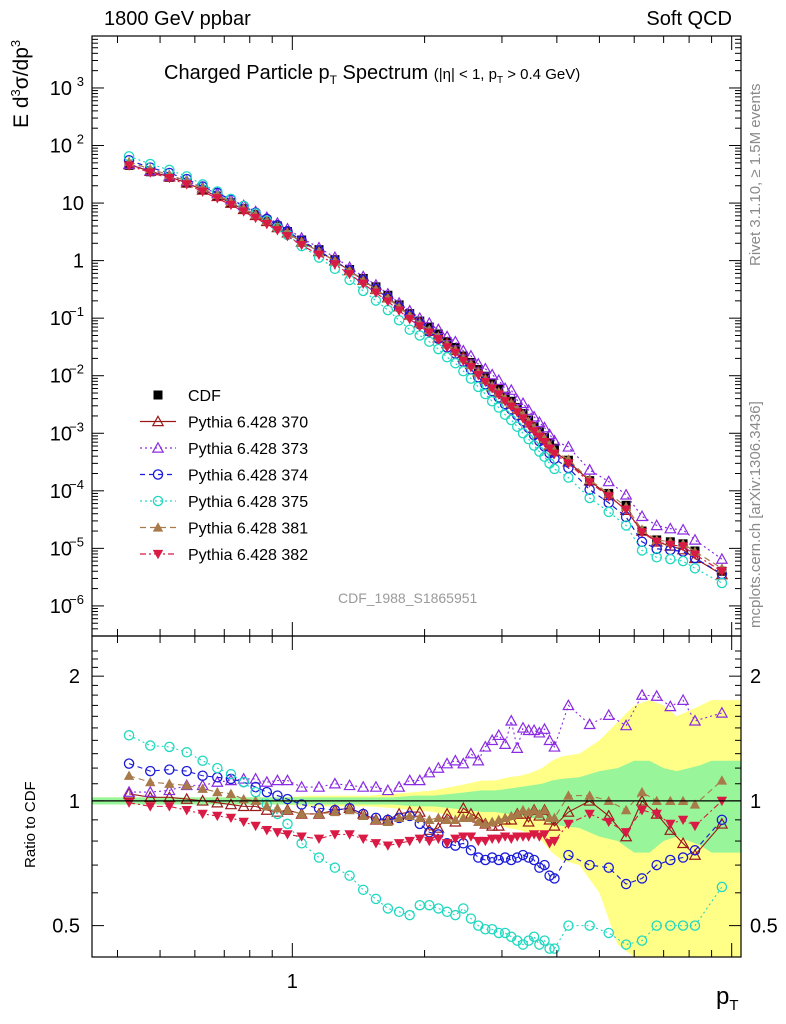  What do you see at coordinates (76, 426) in the screenshot?
I see `y-tick-exponent: −3` at bounding box center [76, 426].